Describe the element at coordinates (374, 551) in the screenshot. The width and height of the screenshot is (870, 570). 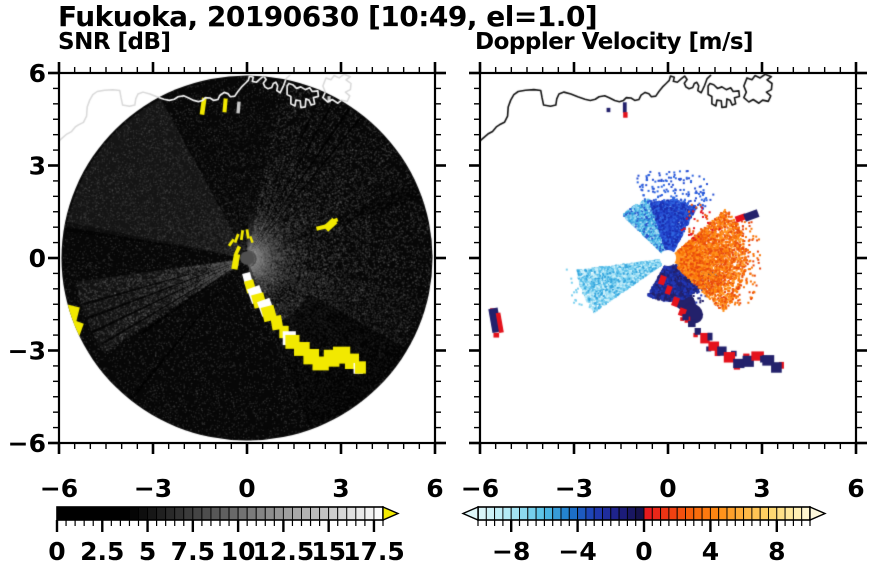
I see `colorbar-tick-label: 17.5` at that location.